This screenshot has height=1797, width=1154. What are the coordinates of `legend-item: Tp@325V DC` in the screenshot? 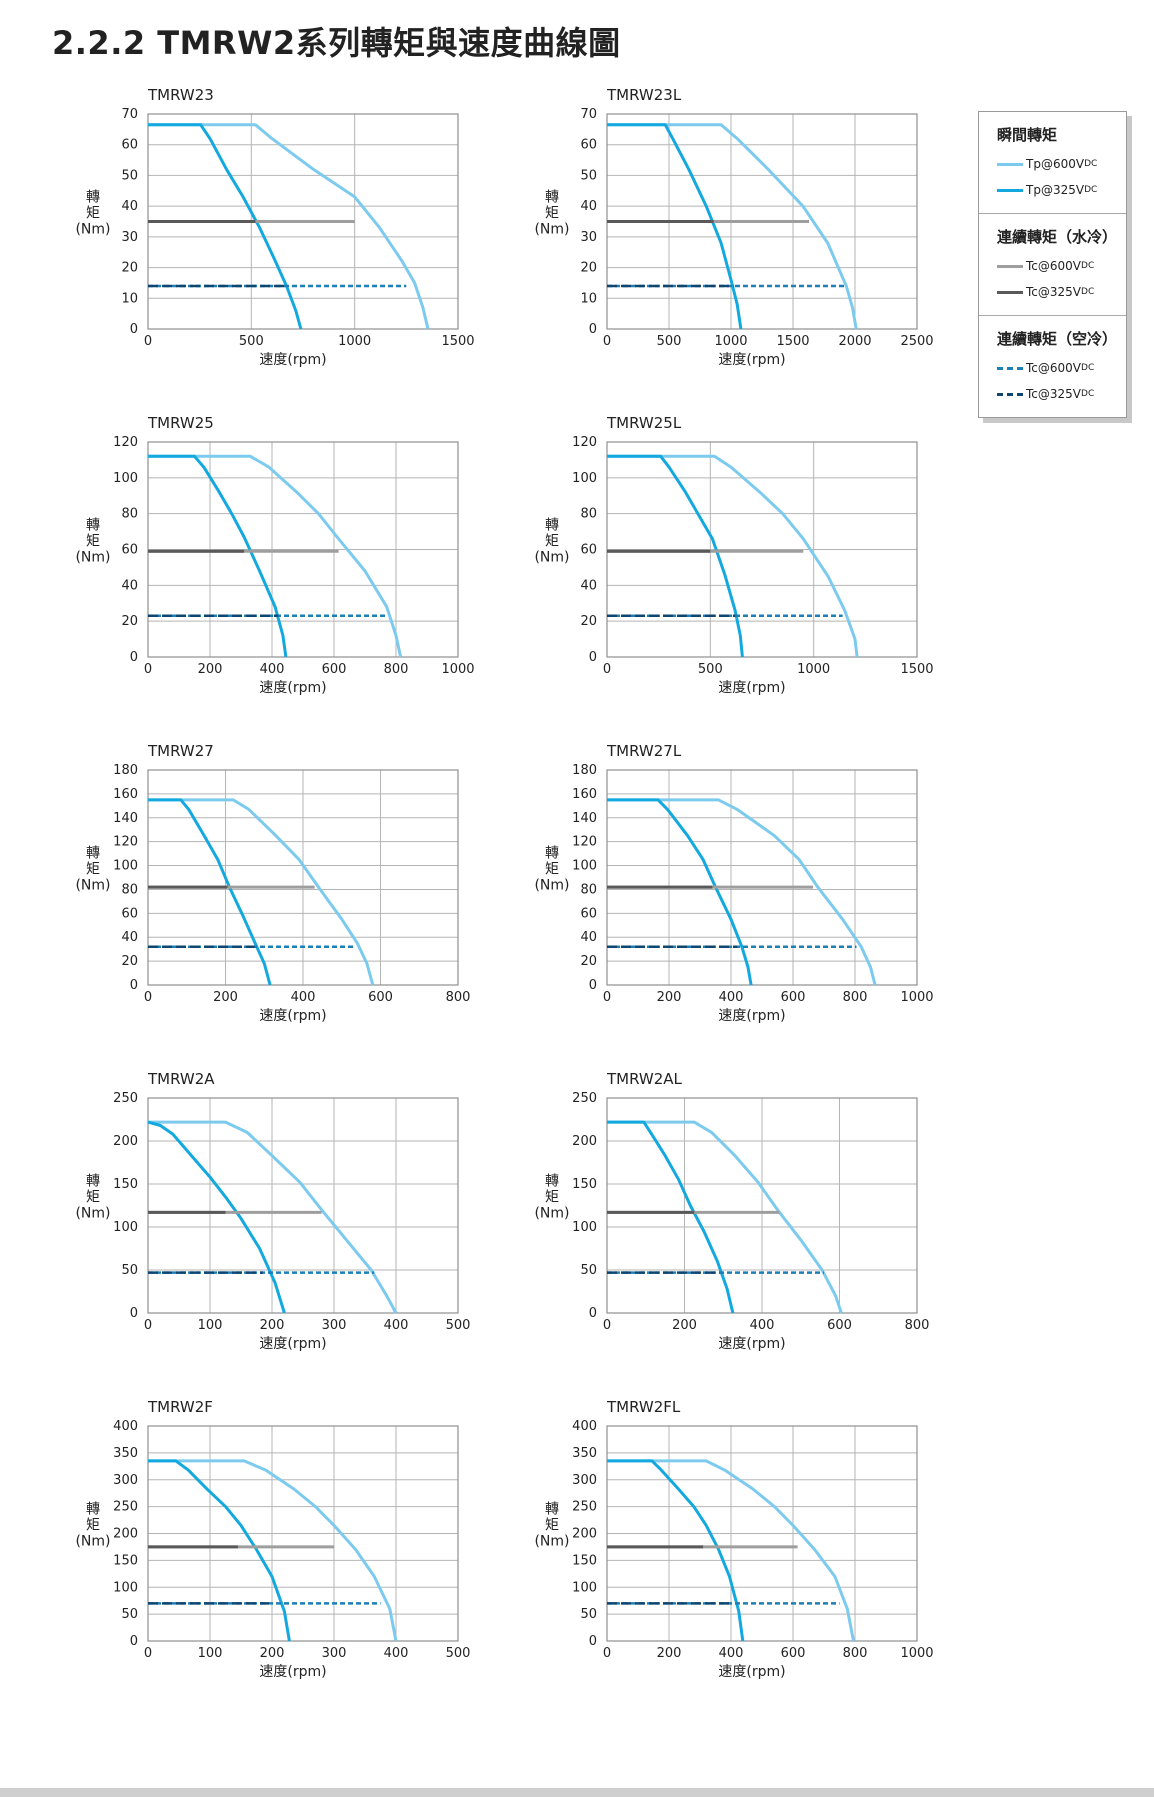 It's located at (1061, 190).